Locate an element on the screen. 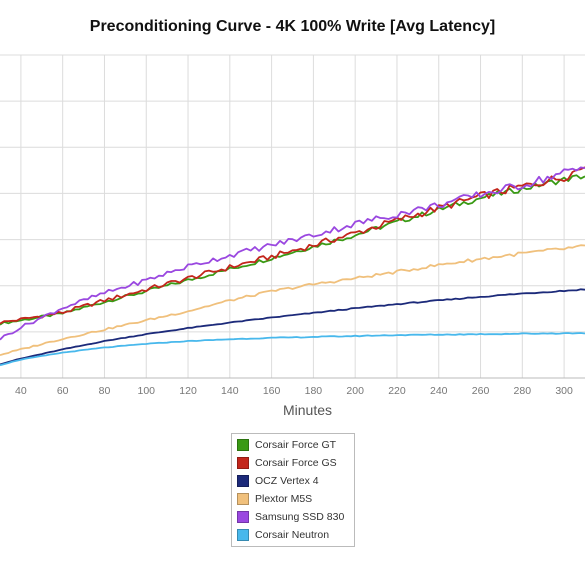 The height and width of the screenshot is (562, 585). x-tick-label: 280 is located at coordinates (523, 391).